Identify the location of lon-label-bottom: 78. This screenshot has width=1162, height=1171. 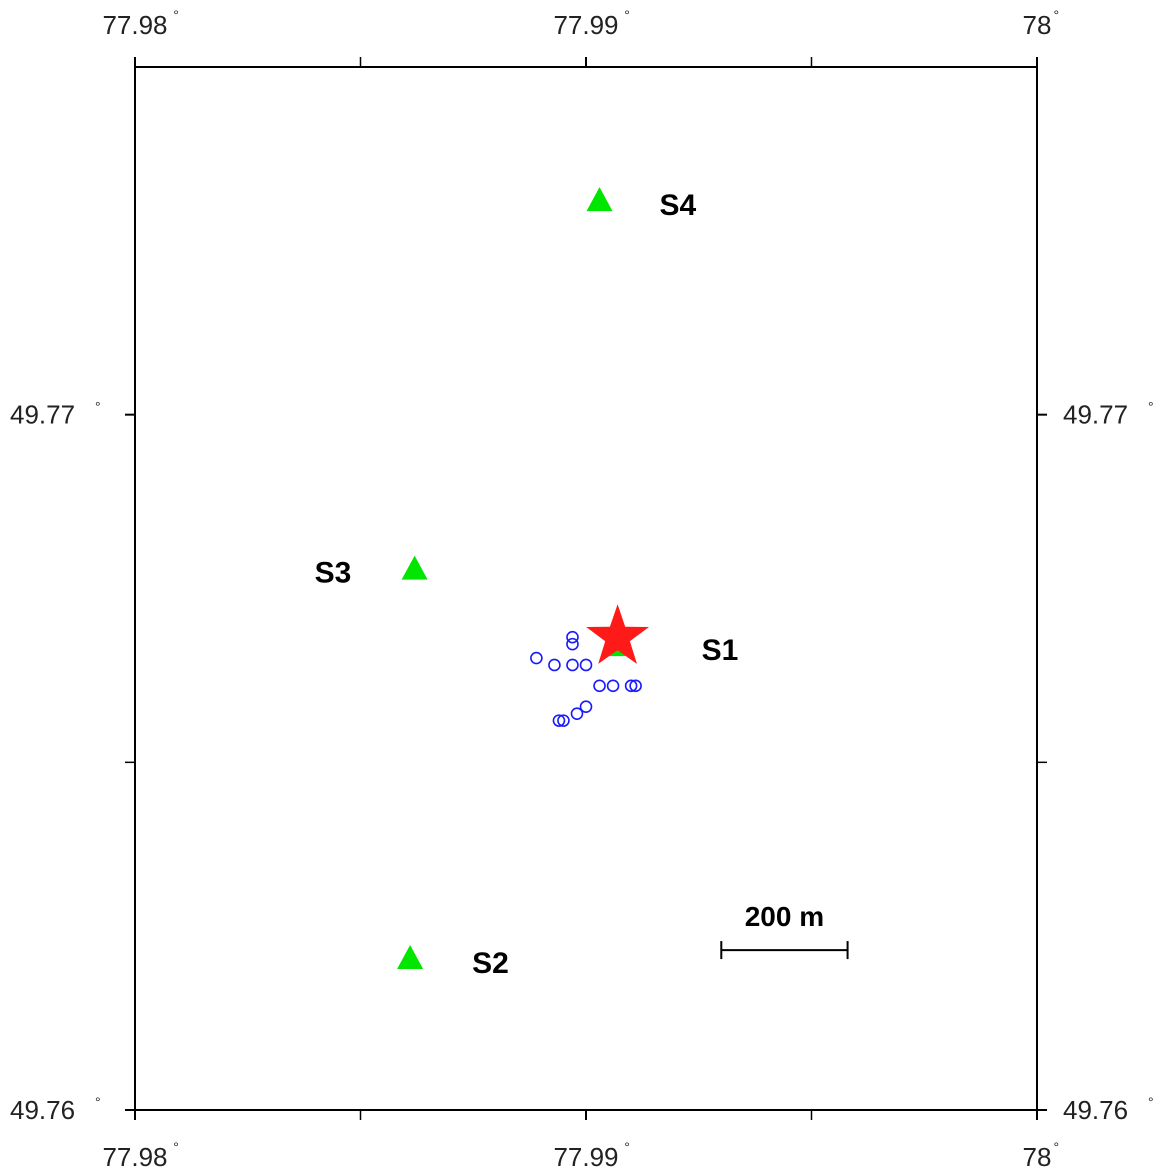
(1037, 1156).